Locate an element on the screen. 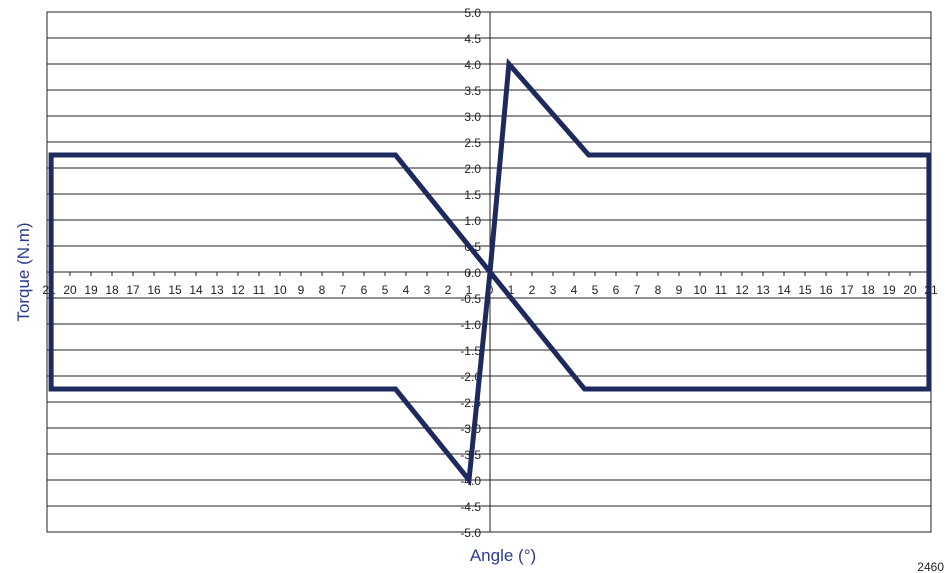 The image size is (949, 573). y-tick-label: -1.5 is located at coordinates (470, 351).